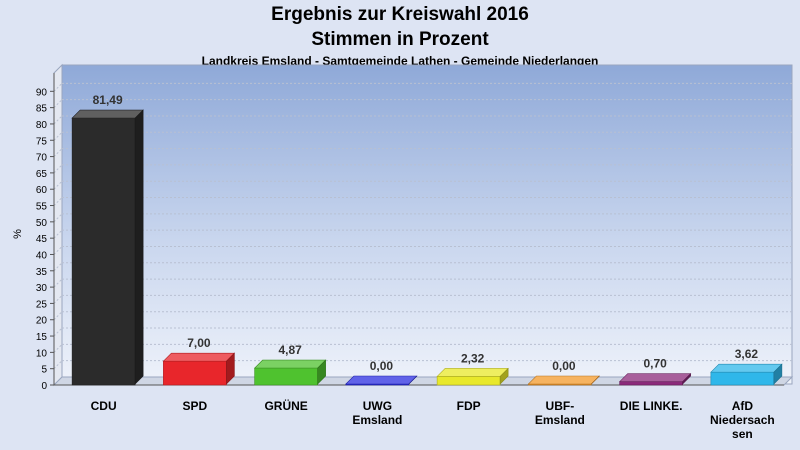 The height and width of the screenshot is (450, 800). Describe the element at coordinates (743, 406) in the screenshot. I see `x-tick-label-line: AfD` at that location.